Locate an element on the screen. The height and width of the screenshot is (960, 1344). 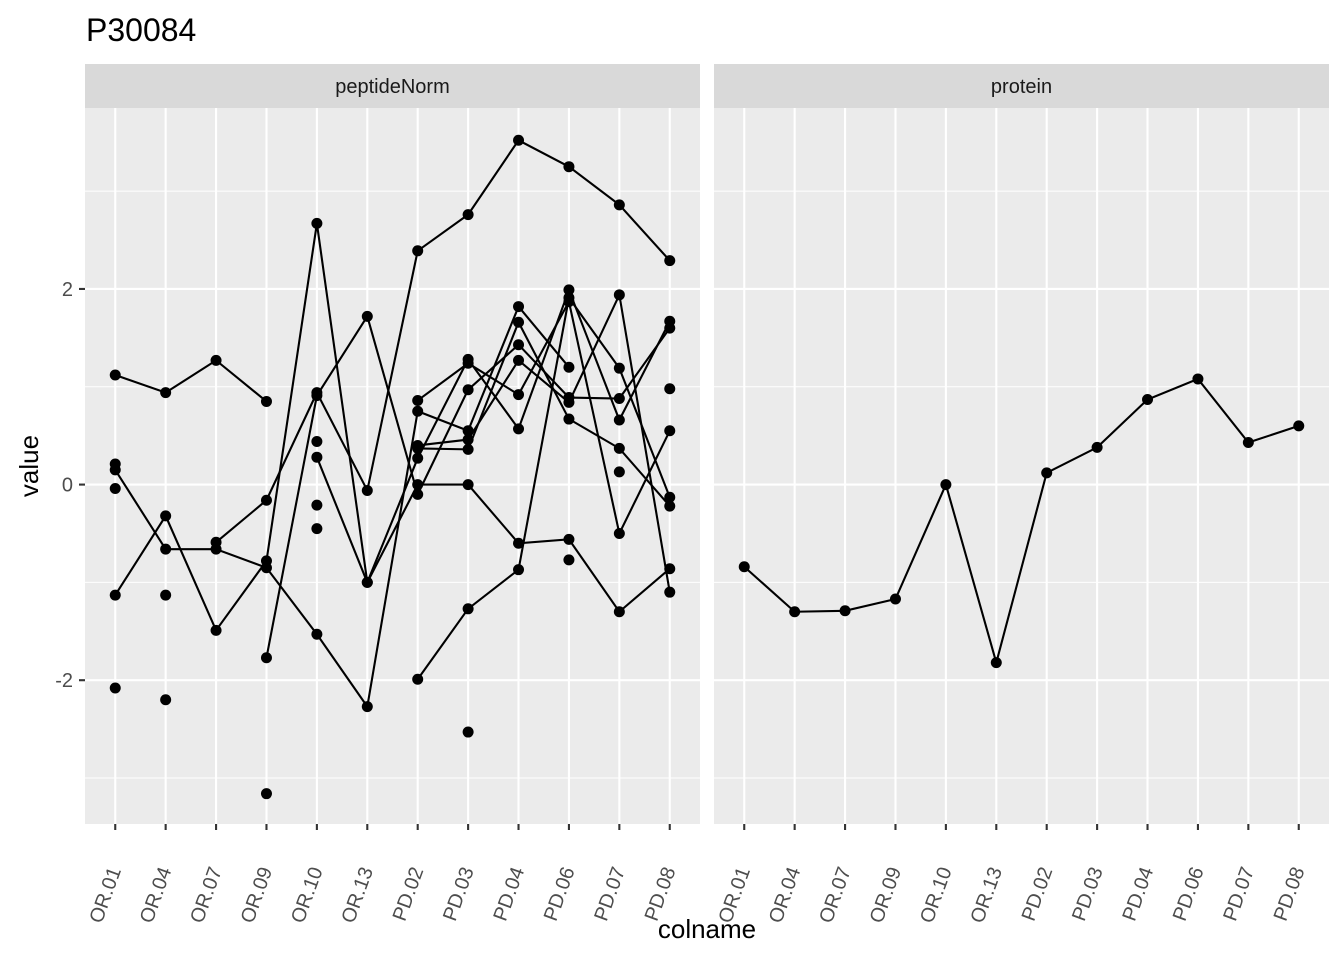
x-tick-label: OR.07 is located at coordinates (835, 895).